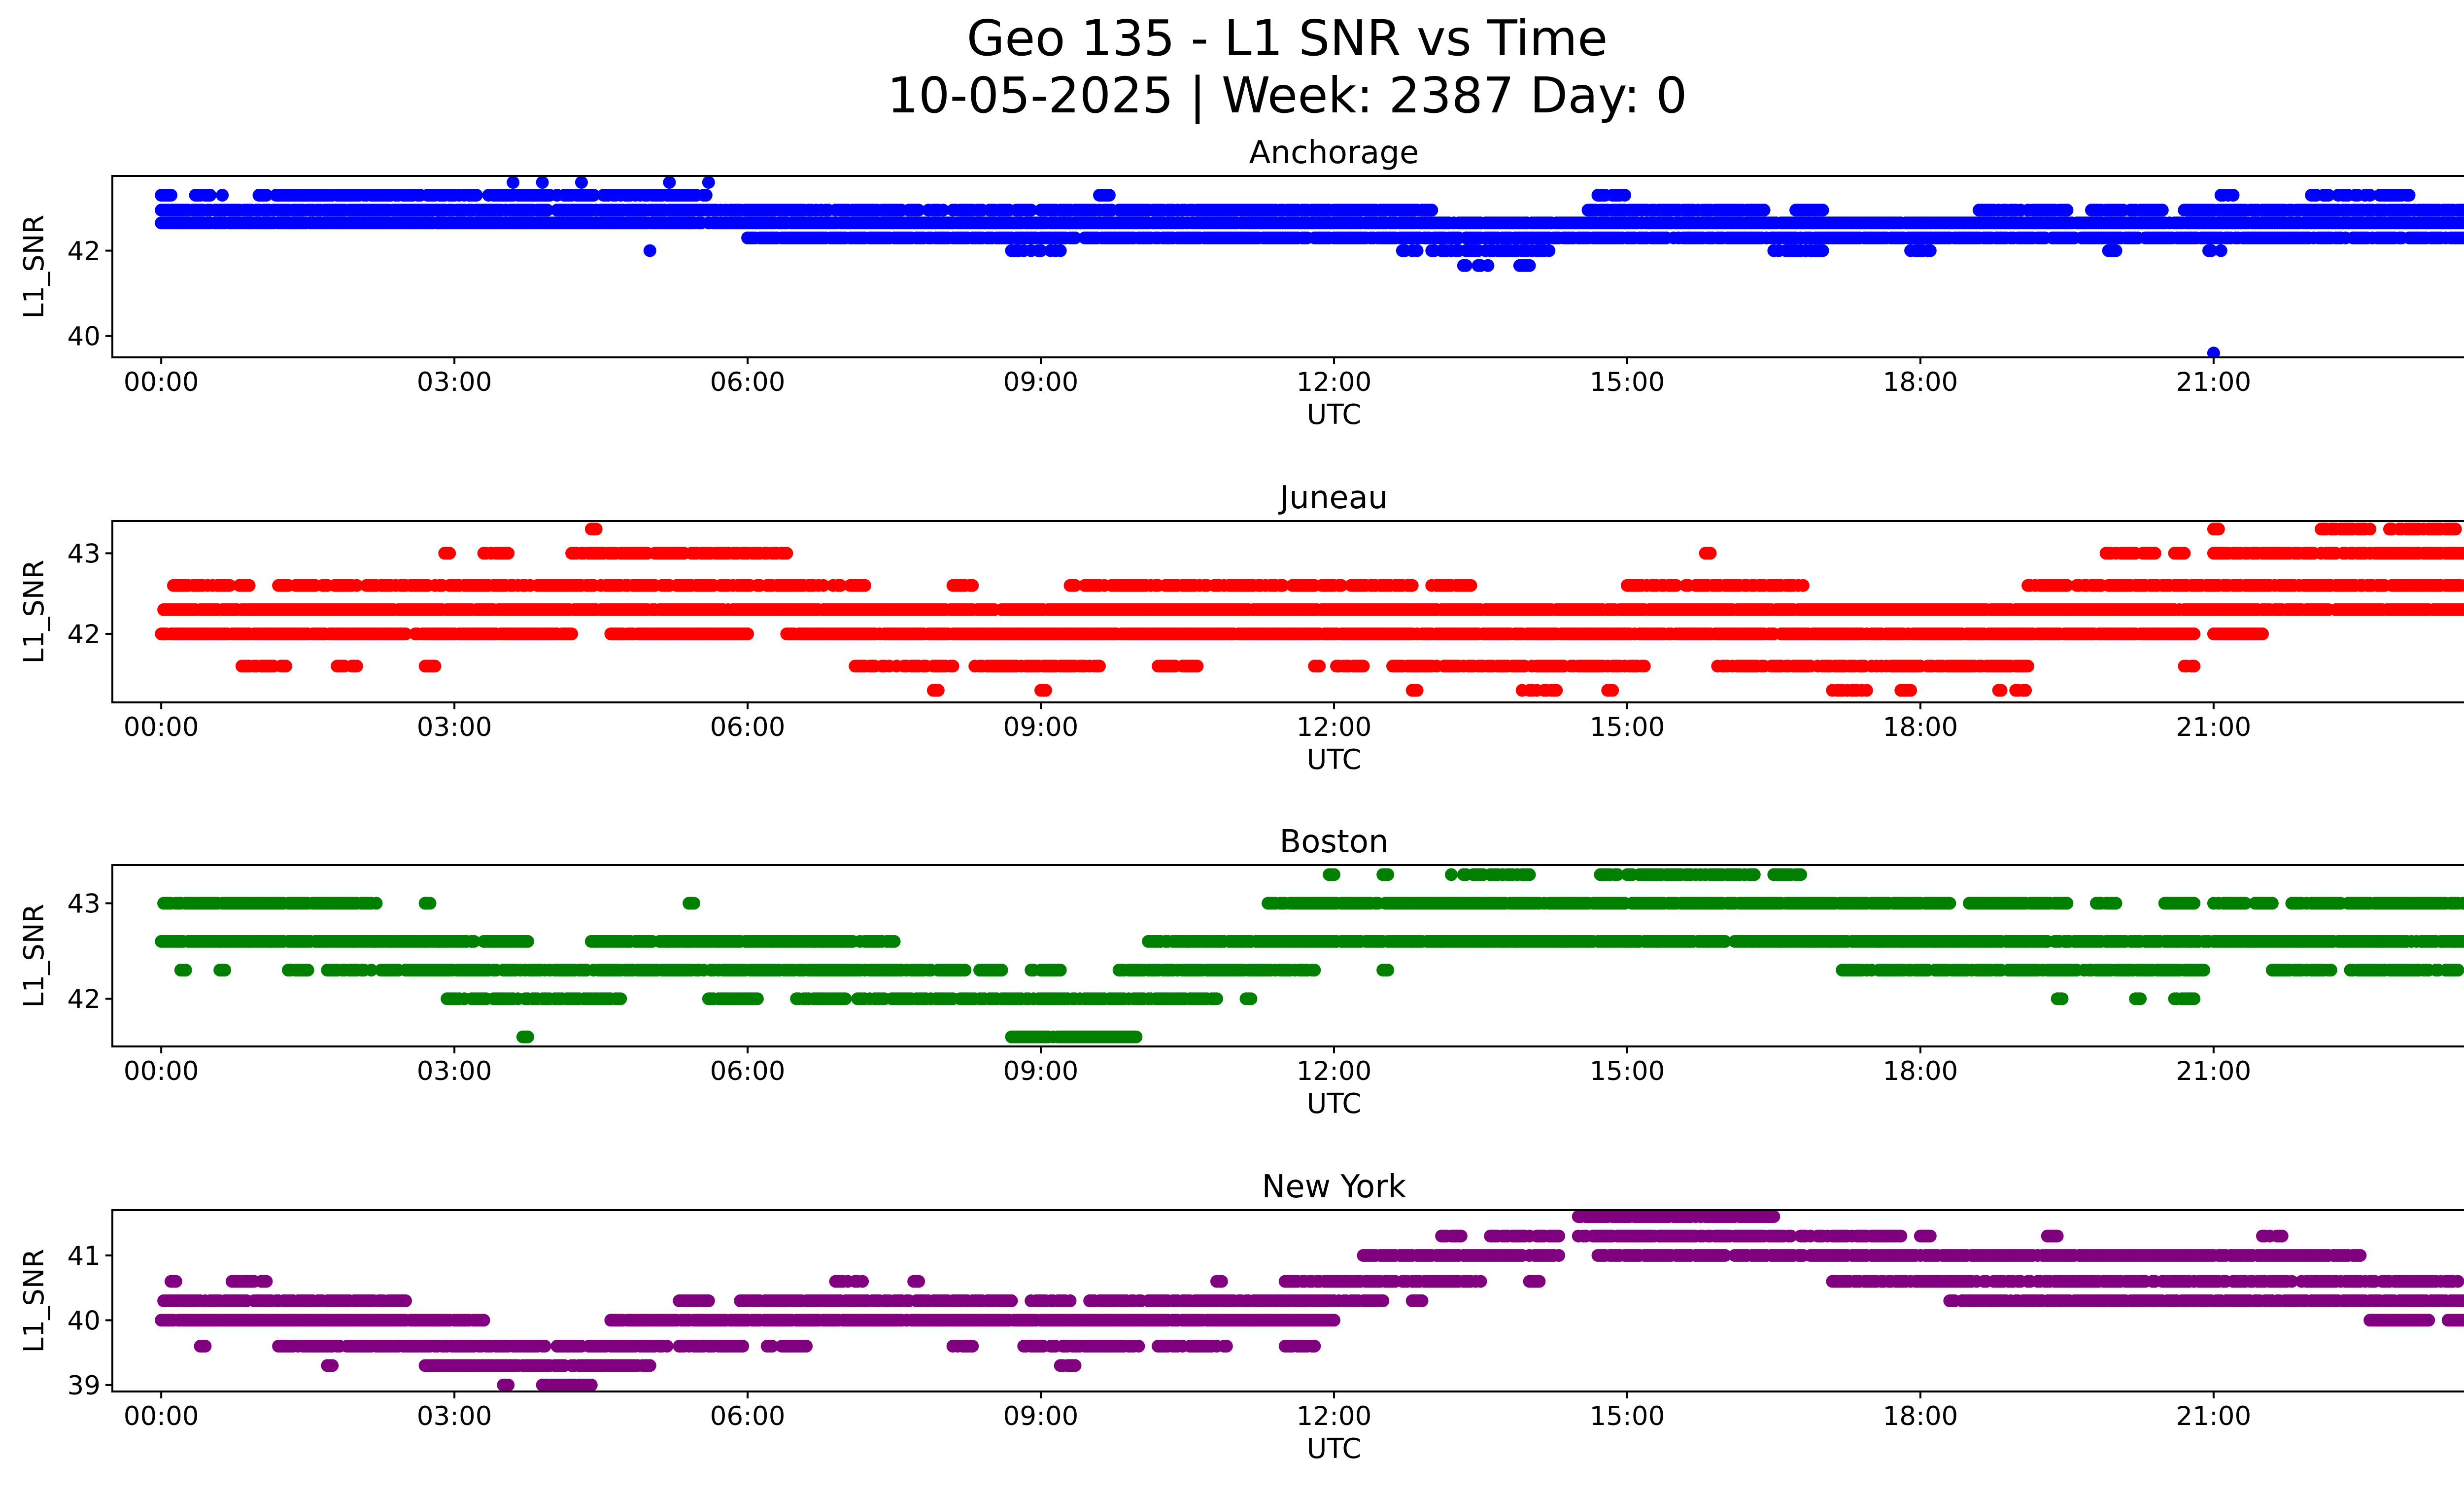  I want to click on anchorage-x-tick-label: 09:00, so click(1041, 382).